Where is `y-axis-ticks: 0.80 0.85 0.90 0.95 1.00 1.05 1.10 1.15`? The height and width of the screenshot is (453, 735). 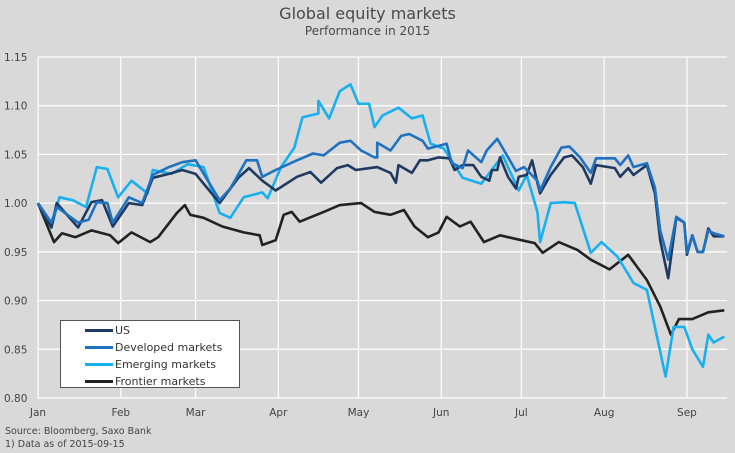
y-axis-ticks: 0.80 0.85 0.90 0.95 1.00 1.05 1.10 1.15 is located at coordinates (15, 228).